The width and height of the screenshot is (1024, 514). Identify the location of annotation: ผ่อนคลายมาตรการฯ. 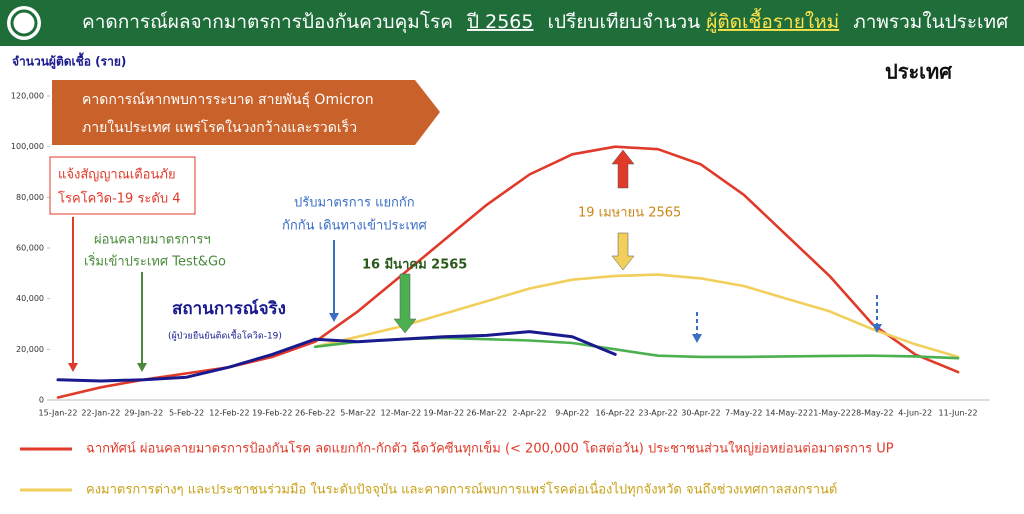
(152, 240).